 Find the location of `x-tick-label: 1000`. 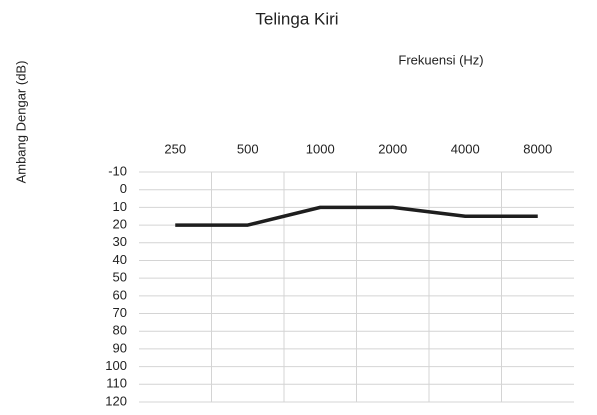

x-tick-label: 1000 is located at coordinates (320, 148).